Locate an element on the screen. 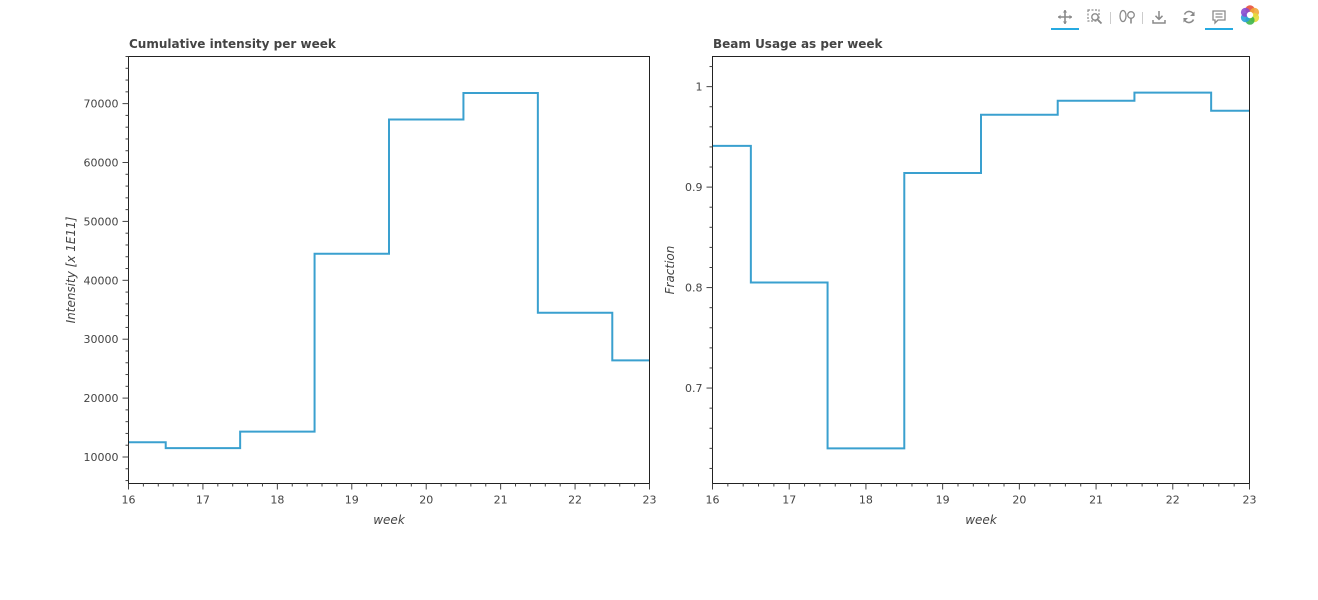 This screenshot has height=600, width=1318. save-tool is located at coordinates (1159, 18).